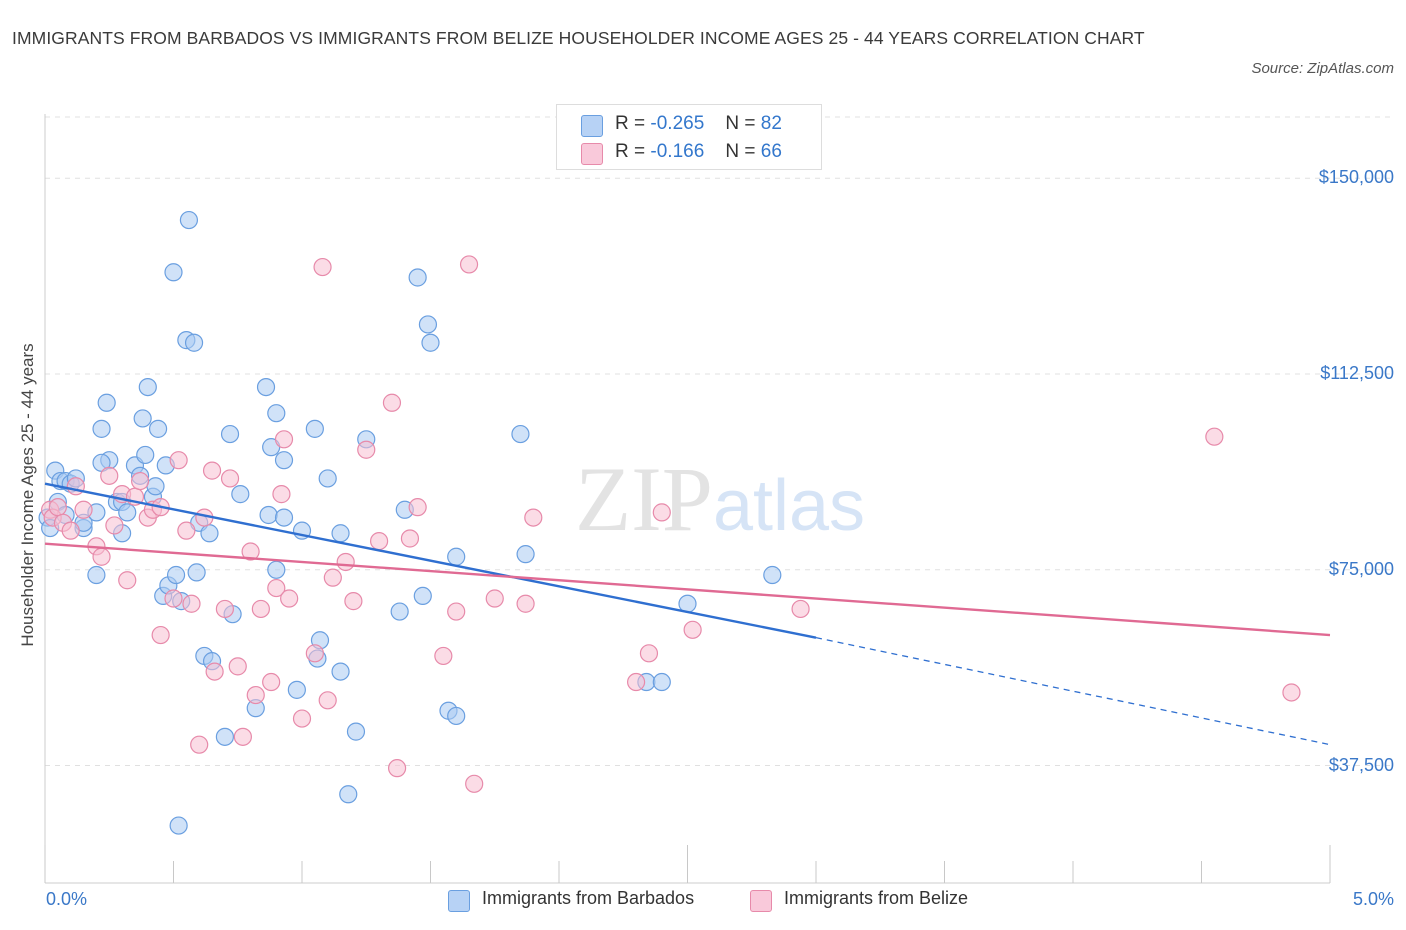 This screenshot has width=1406, height=930. Describe the element at coordinates (1373, 899) in the screenshot. I see `x-tick-label-max: 5.0%` at that location.